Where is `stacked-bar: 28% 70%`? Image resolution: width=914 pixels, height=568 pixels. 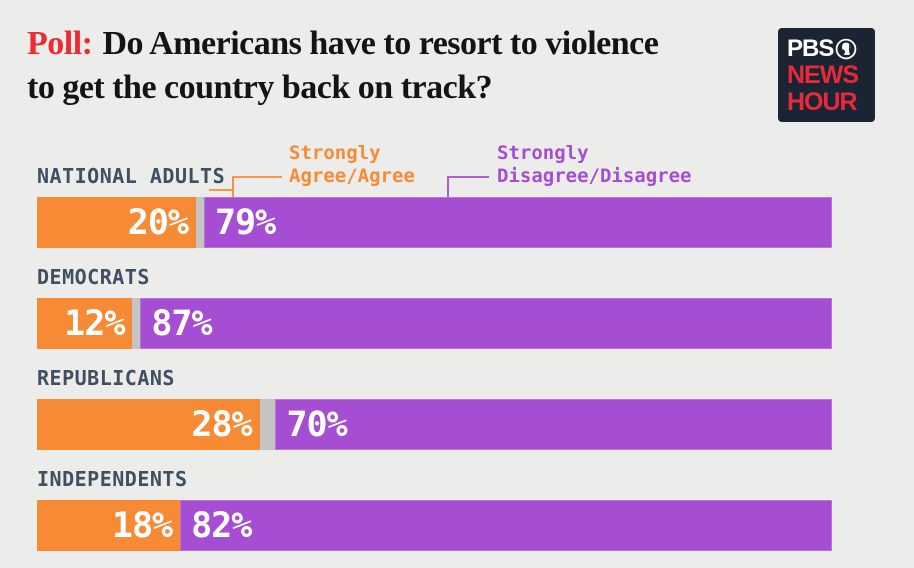
stacked-bar: 28% 70% is located at coordinates (434, 424).